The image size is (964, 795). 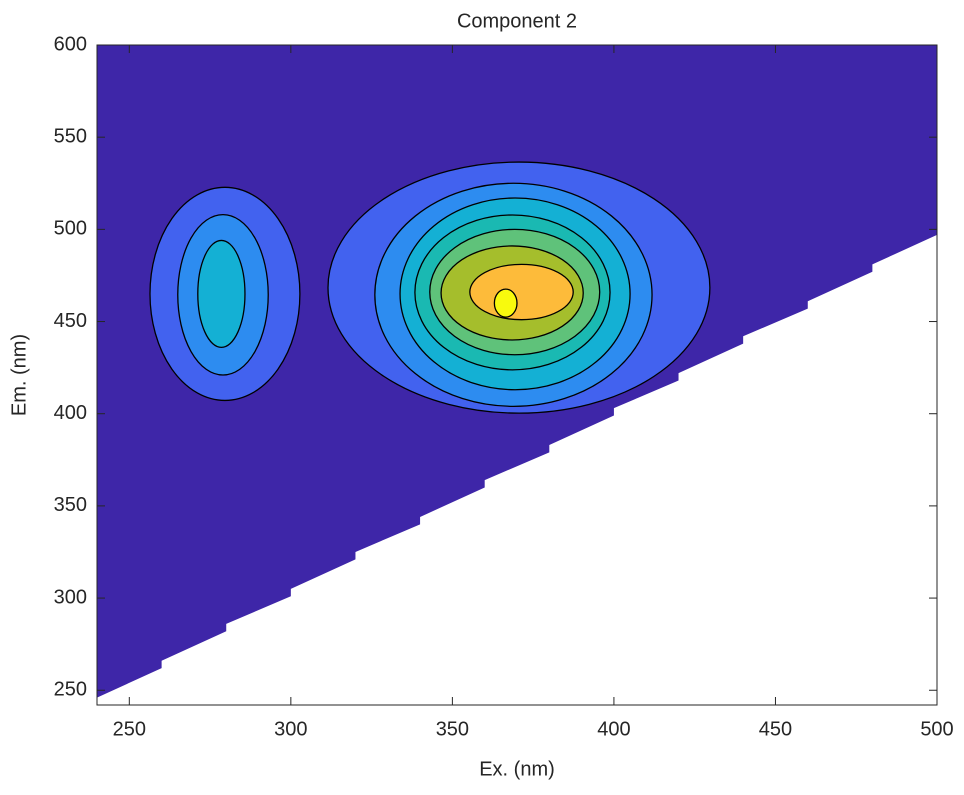 What do you see at coordinates (70, 44) in the screenshot?
I see `y-tick-label: 600` at bounding box center [70, 44].